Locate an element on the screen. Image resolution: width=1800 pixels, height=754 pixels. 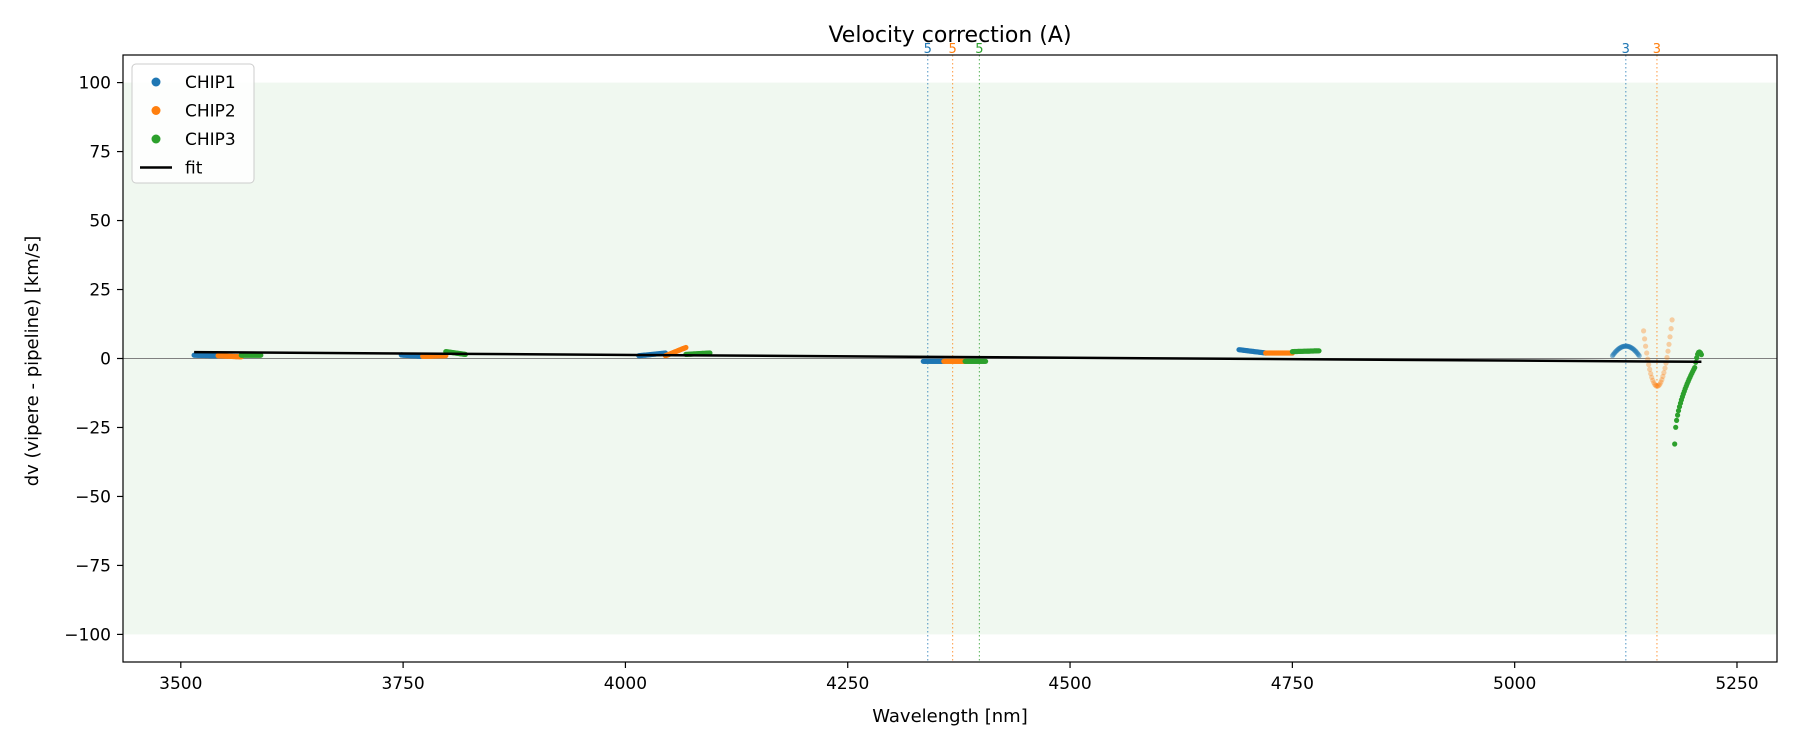
y-tick-label-5: −25 is located at coordinates (93, 428).